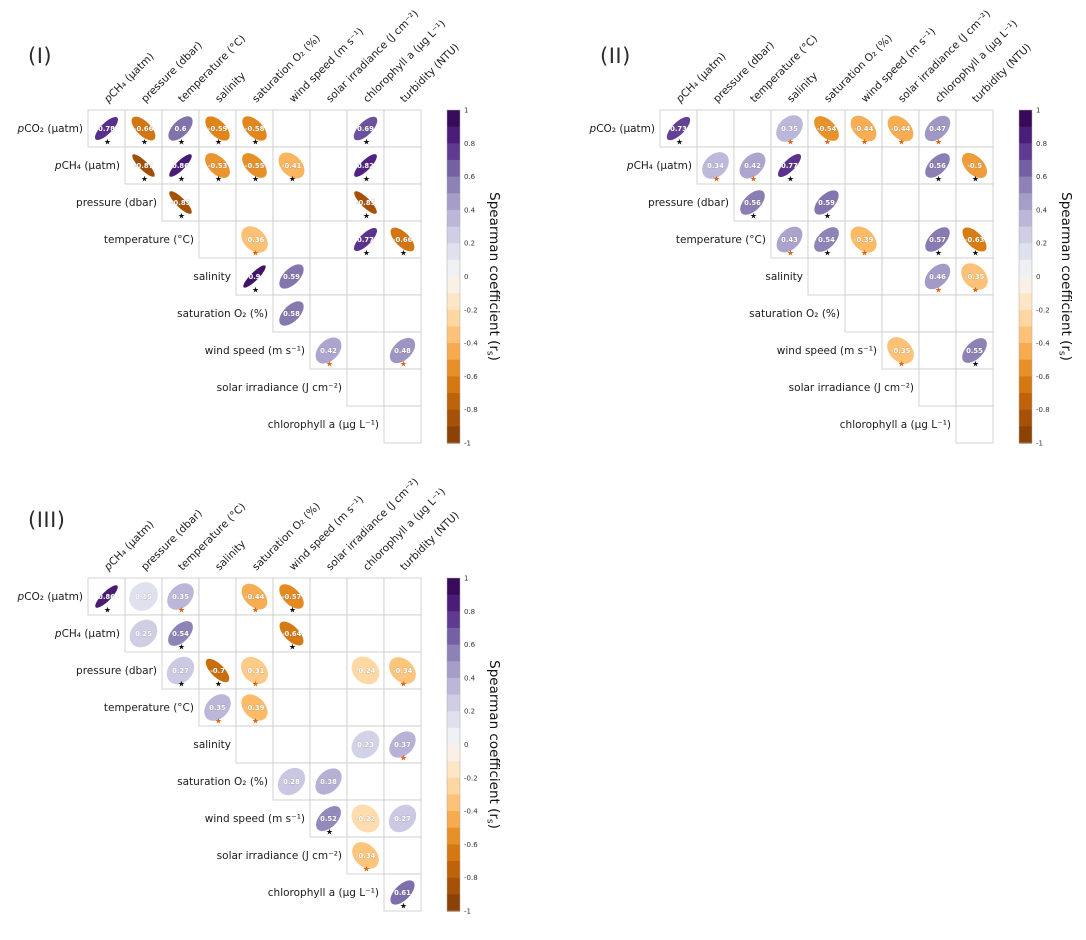 Image resolution: width=1086 pixels, height=940 pixels. Describe the element at coordinates (1043, 310) in the screenshot. I see `colorbar-tick: -0.2` at that location.